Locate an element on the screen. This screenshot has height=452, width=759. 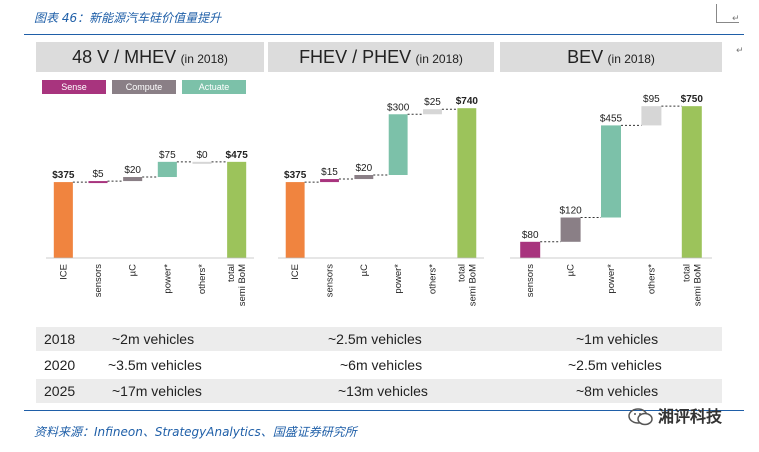
row-year: 2018 is located at coordinates (60, 339).